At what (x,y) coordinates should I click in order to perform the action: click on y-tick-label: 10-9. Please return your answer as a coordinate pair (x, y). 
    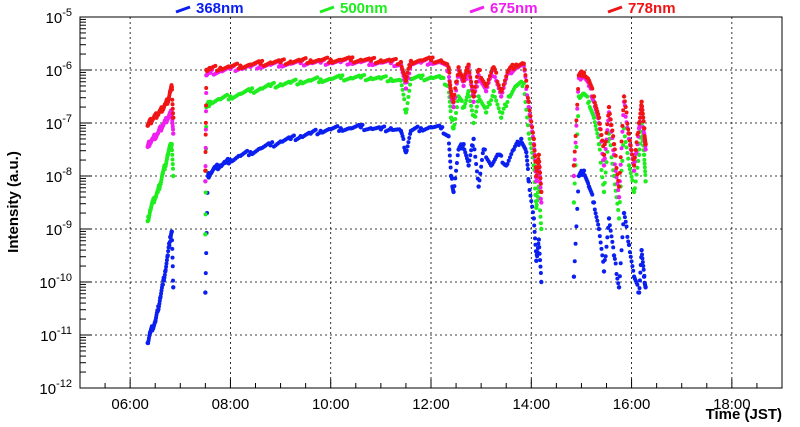
    Looking at the image, I should click on (59, 229).